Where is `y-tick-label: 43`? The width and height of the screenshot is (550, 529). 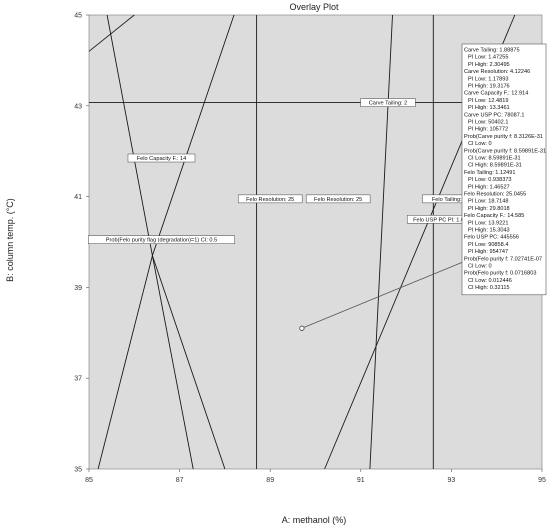
y-tick-label: 43 is located at coordinates (78, 106).